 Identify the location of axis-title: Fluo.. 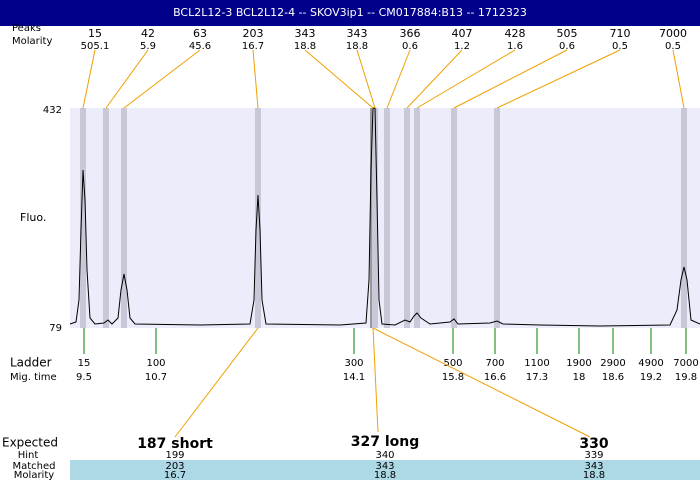
(33, 217).